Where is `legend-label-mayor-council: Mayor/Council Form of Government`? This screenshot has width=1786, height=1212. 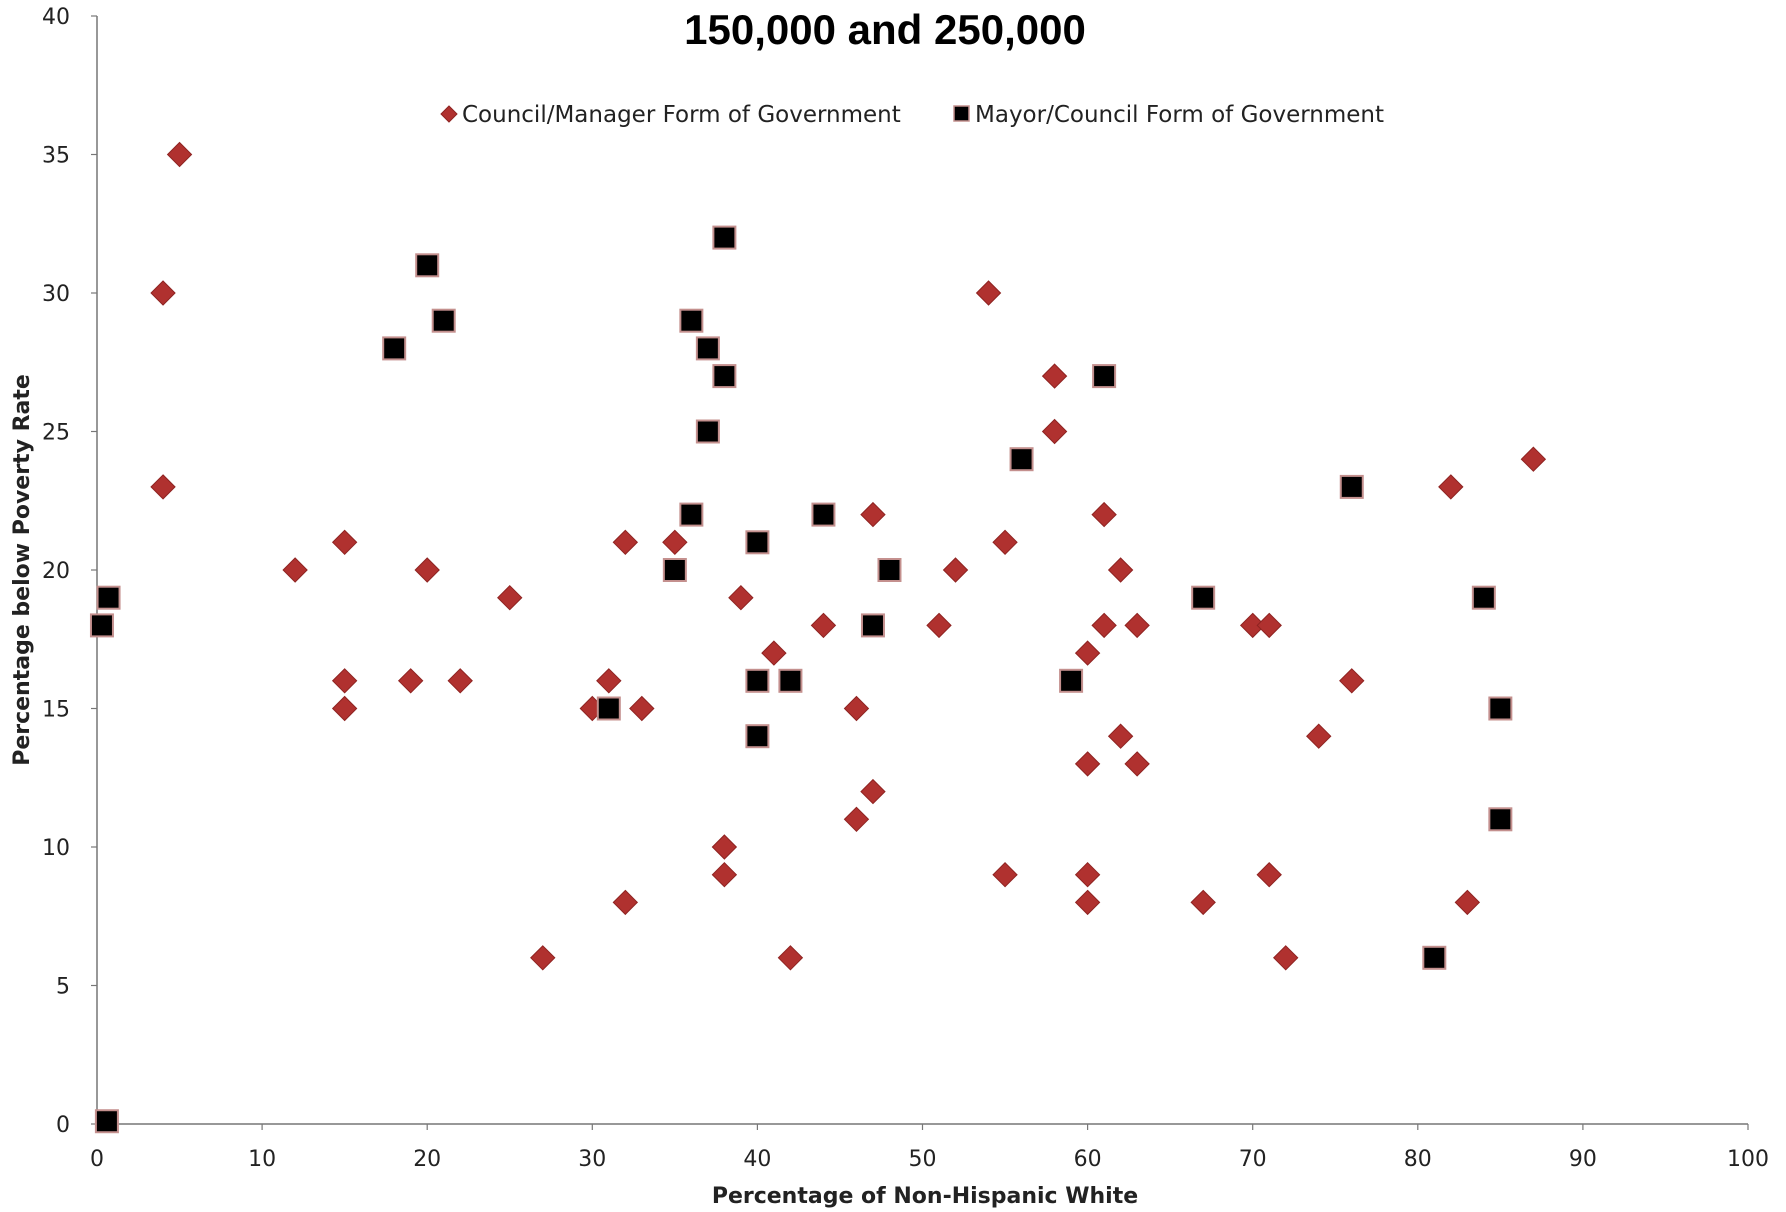
legend-label-mayor-council: Mayor/Council Form of Government is located at coordinates (1179, 115).